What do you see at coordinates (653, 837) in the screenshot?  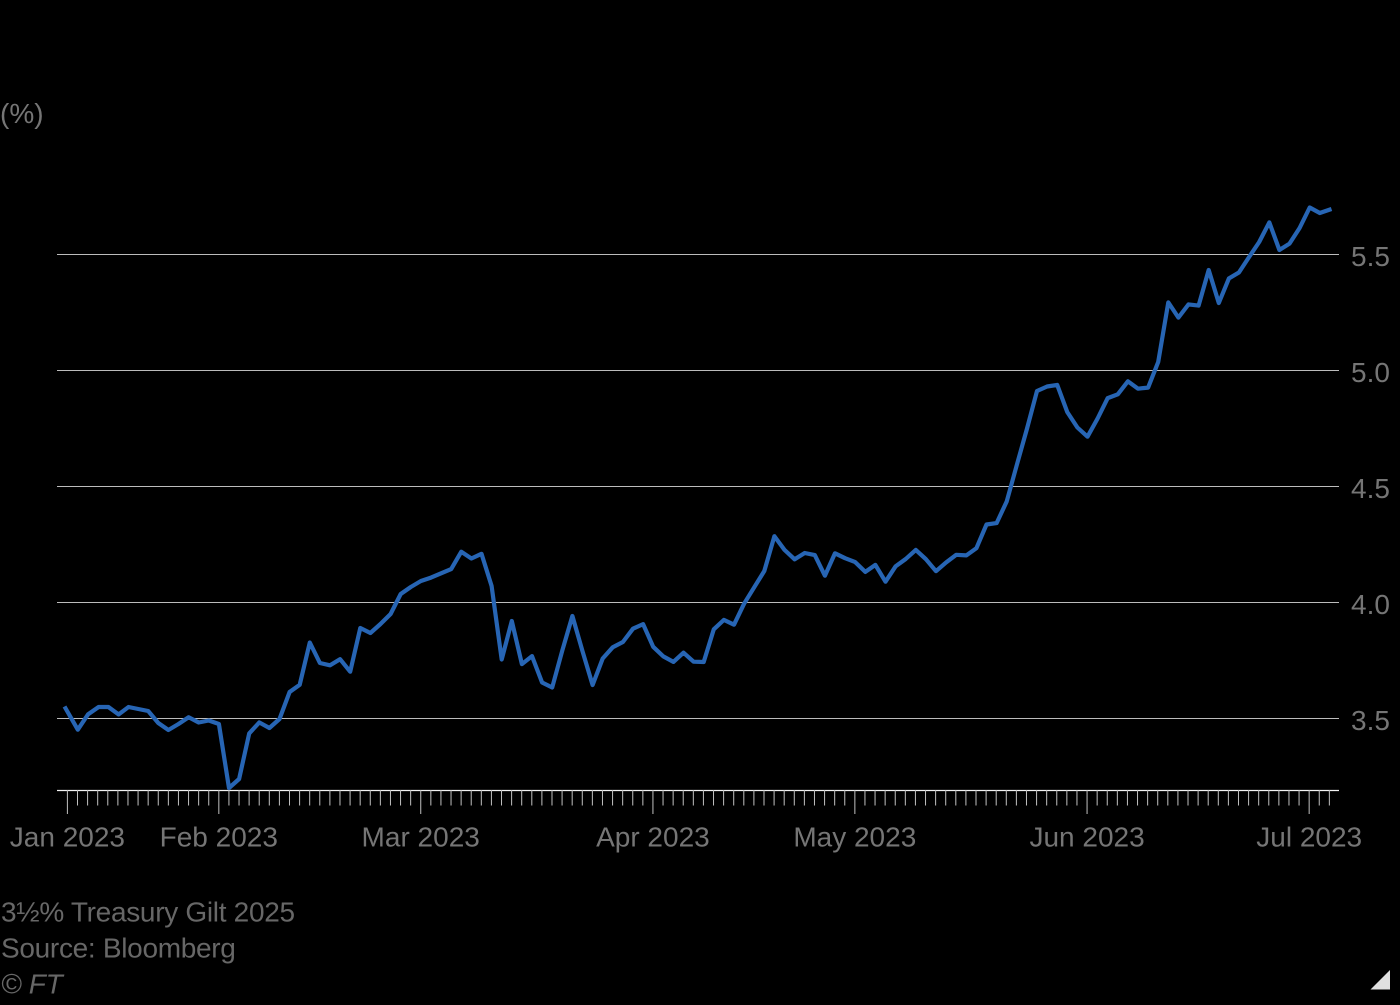 I see `svg-text: Apr 2023` at bounding box center [653, 837].